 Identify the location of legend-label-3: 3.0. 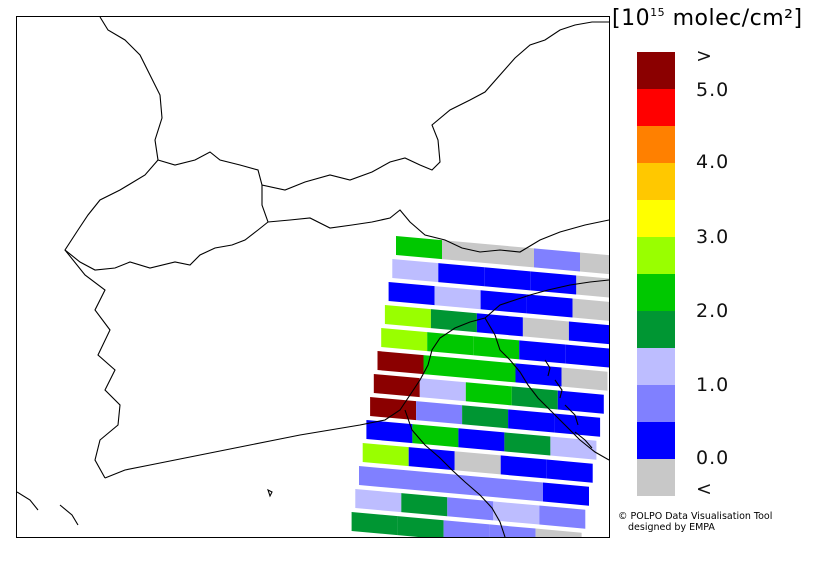
(713, 237).